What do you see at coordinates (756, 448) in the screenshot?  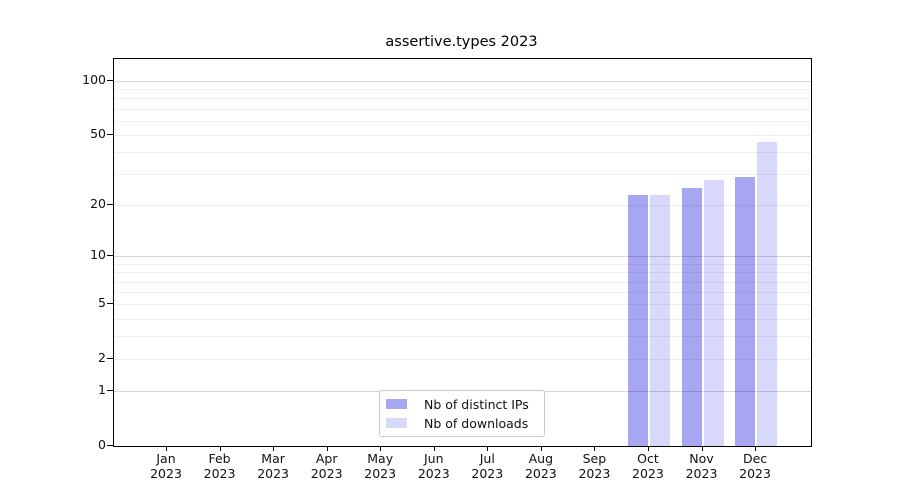 I see `x-tick-mark-dec` at bounding box center [756, 448].